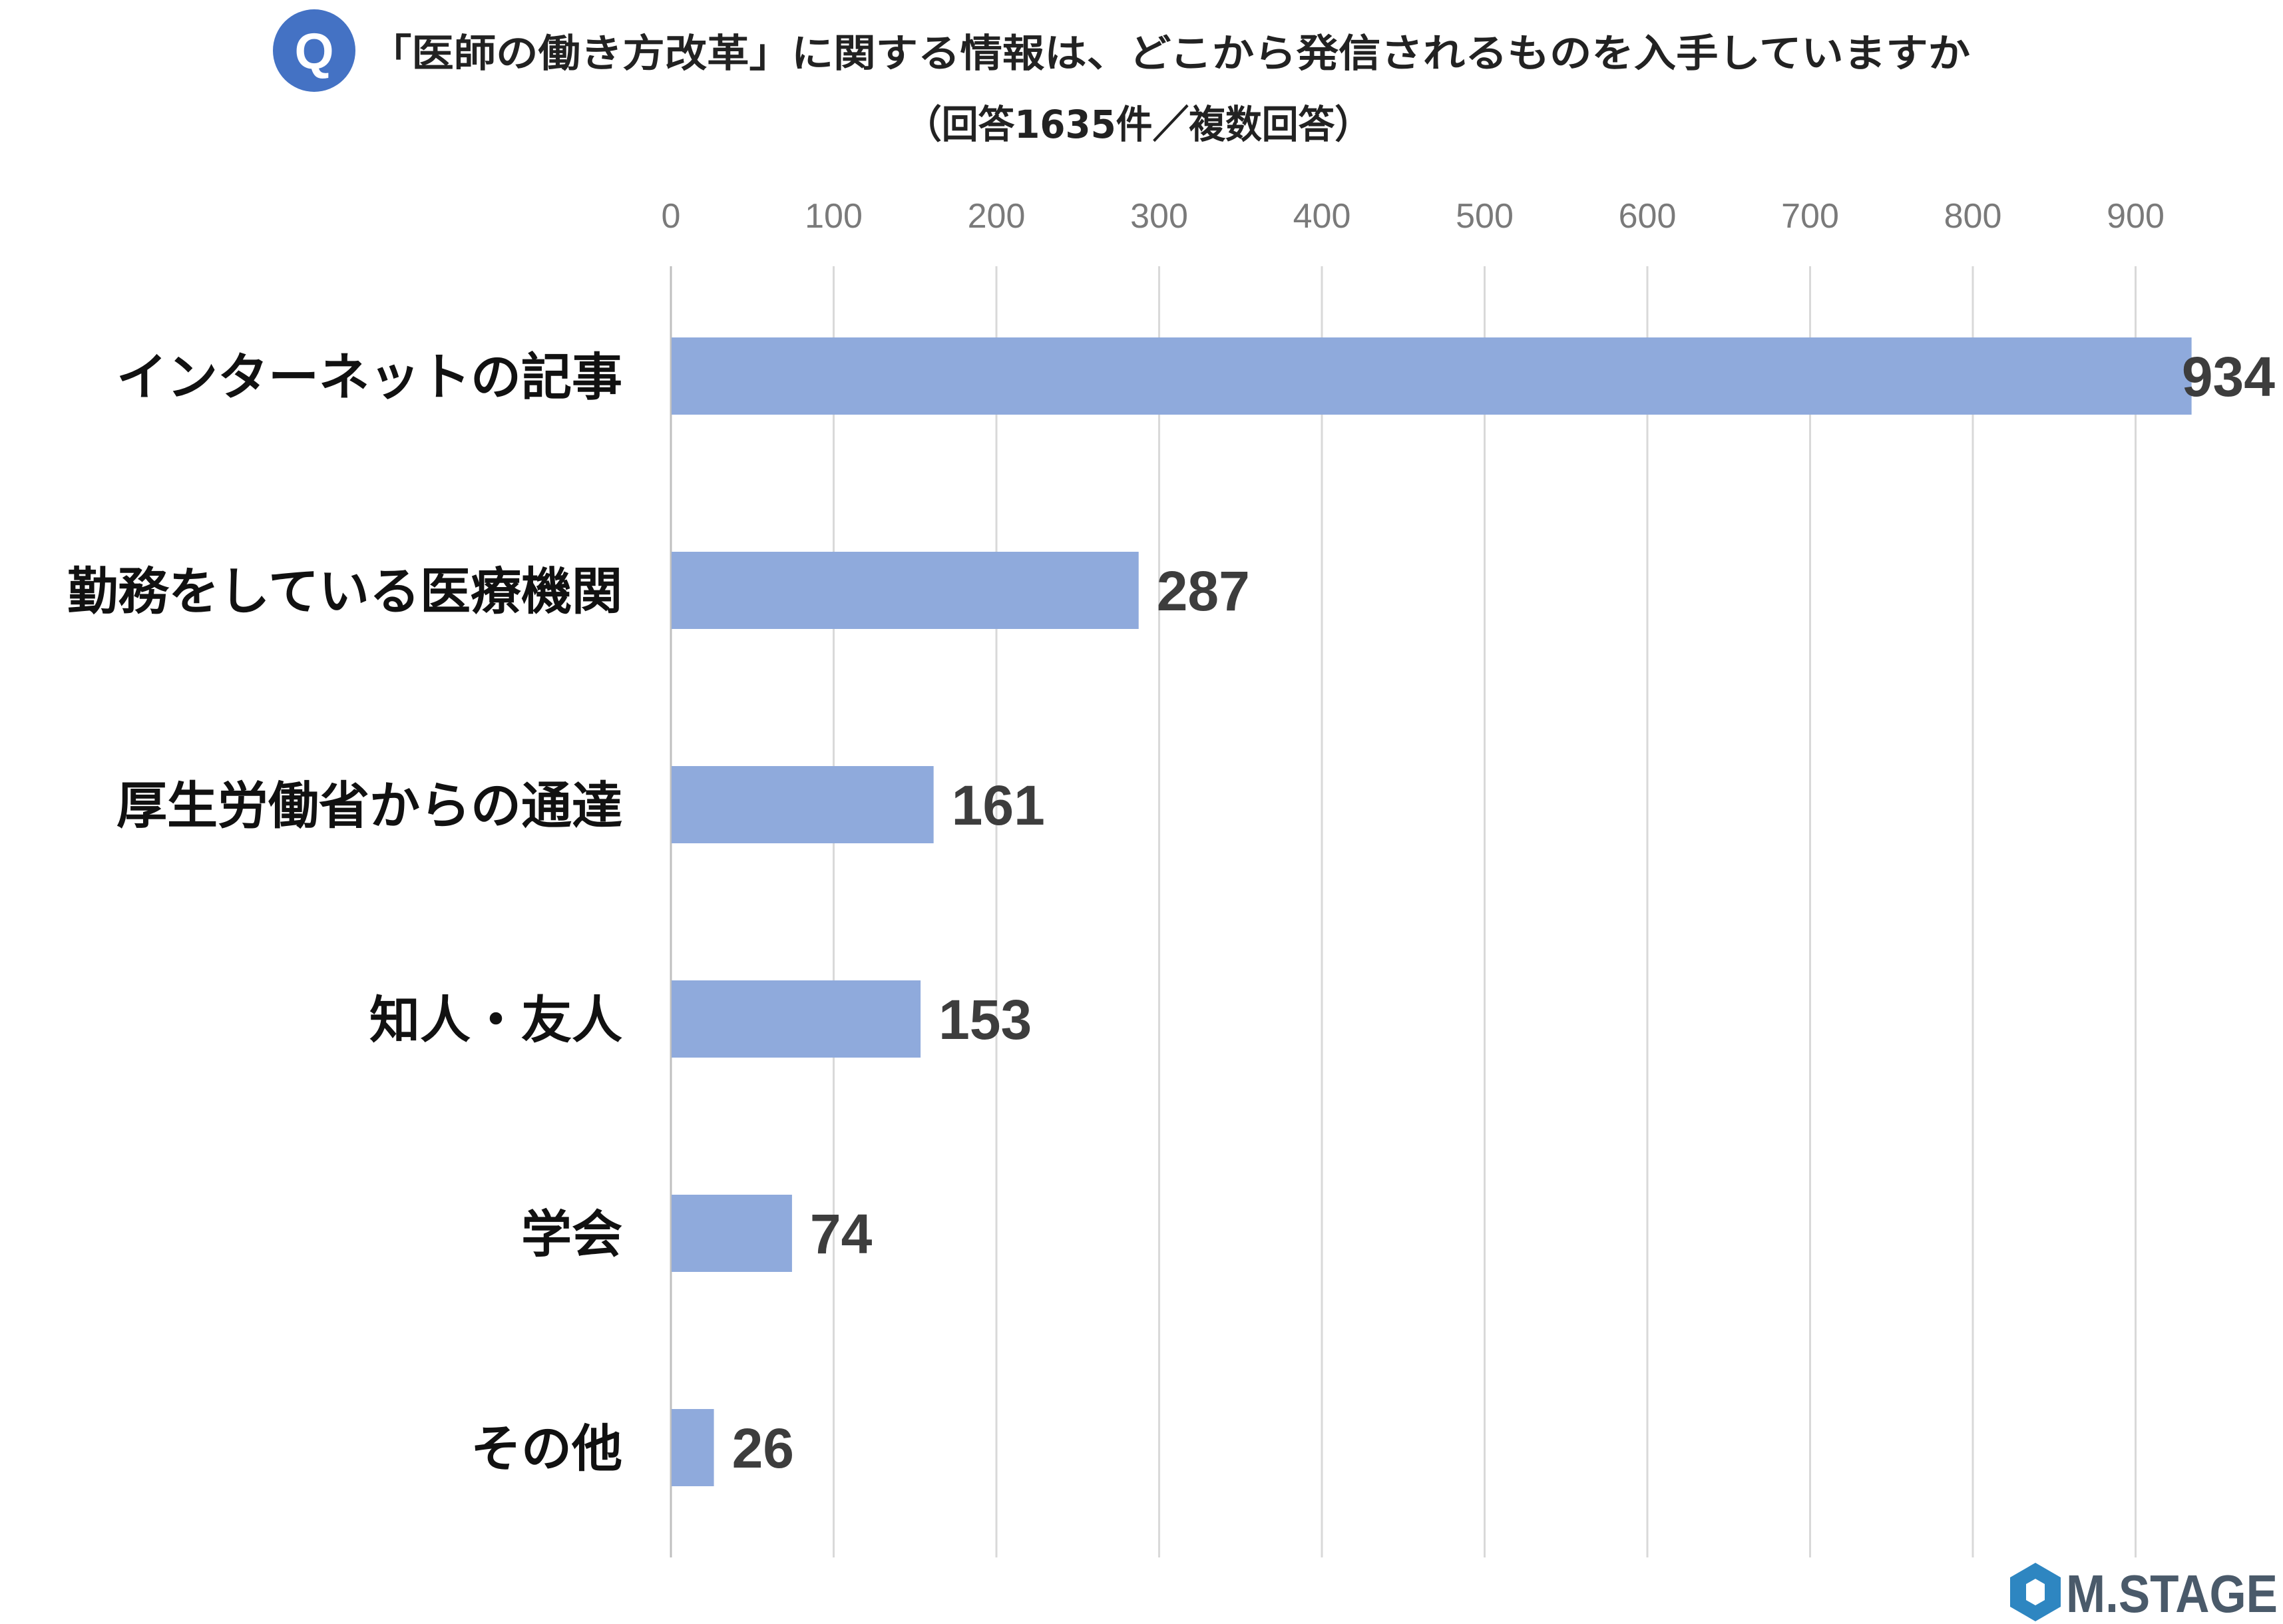  What do you see at coordinates (671, 217) in the screenshot?
I see `x-tick-label-0: 0` at bounding box center [671, 217].